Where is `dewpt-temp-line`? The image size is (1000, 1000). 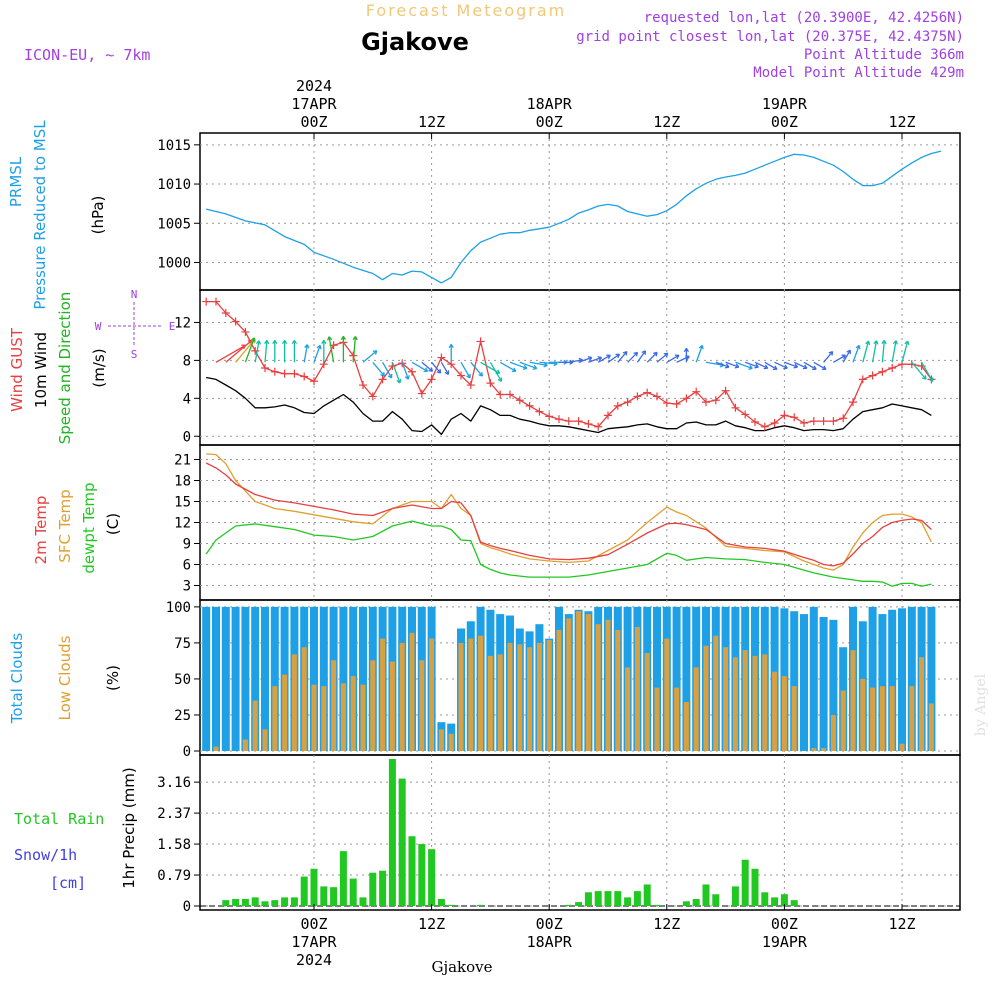
dewpt-temp-line is located at coordinates (568, 553).